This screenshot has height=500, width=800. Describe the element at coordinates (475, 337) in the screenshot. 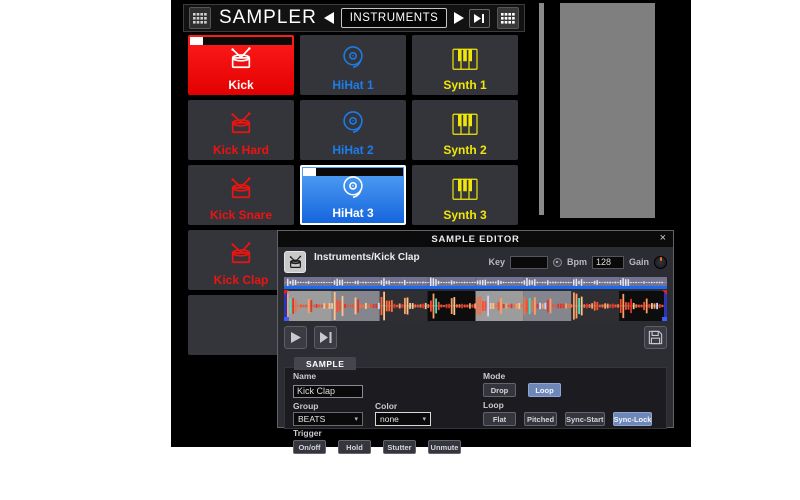

I see `transport-bar` at that location.